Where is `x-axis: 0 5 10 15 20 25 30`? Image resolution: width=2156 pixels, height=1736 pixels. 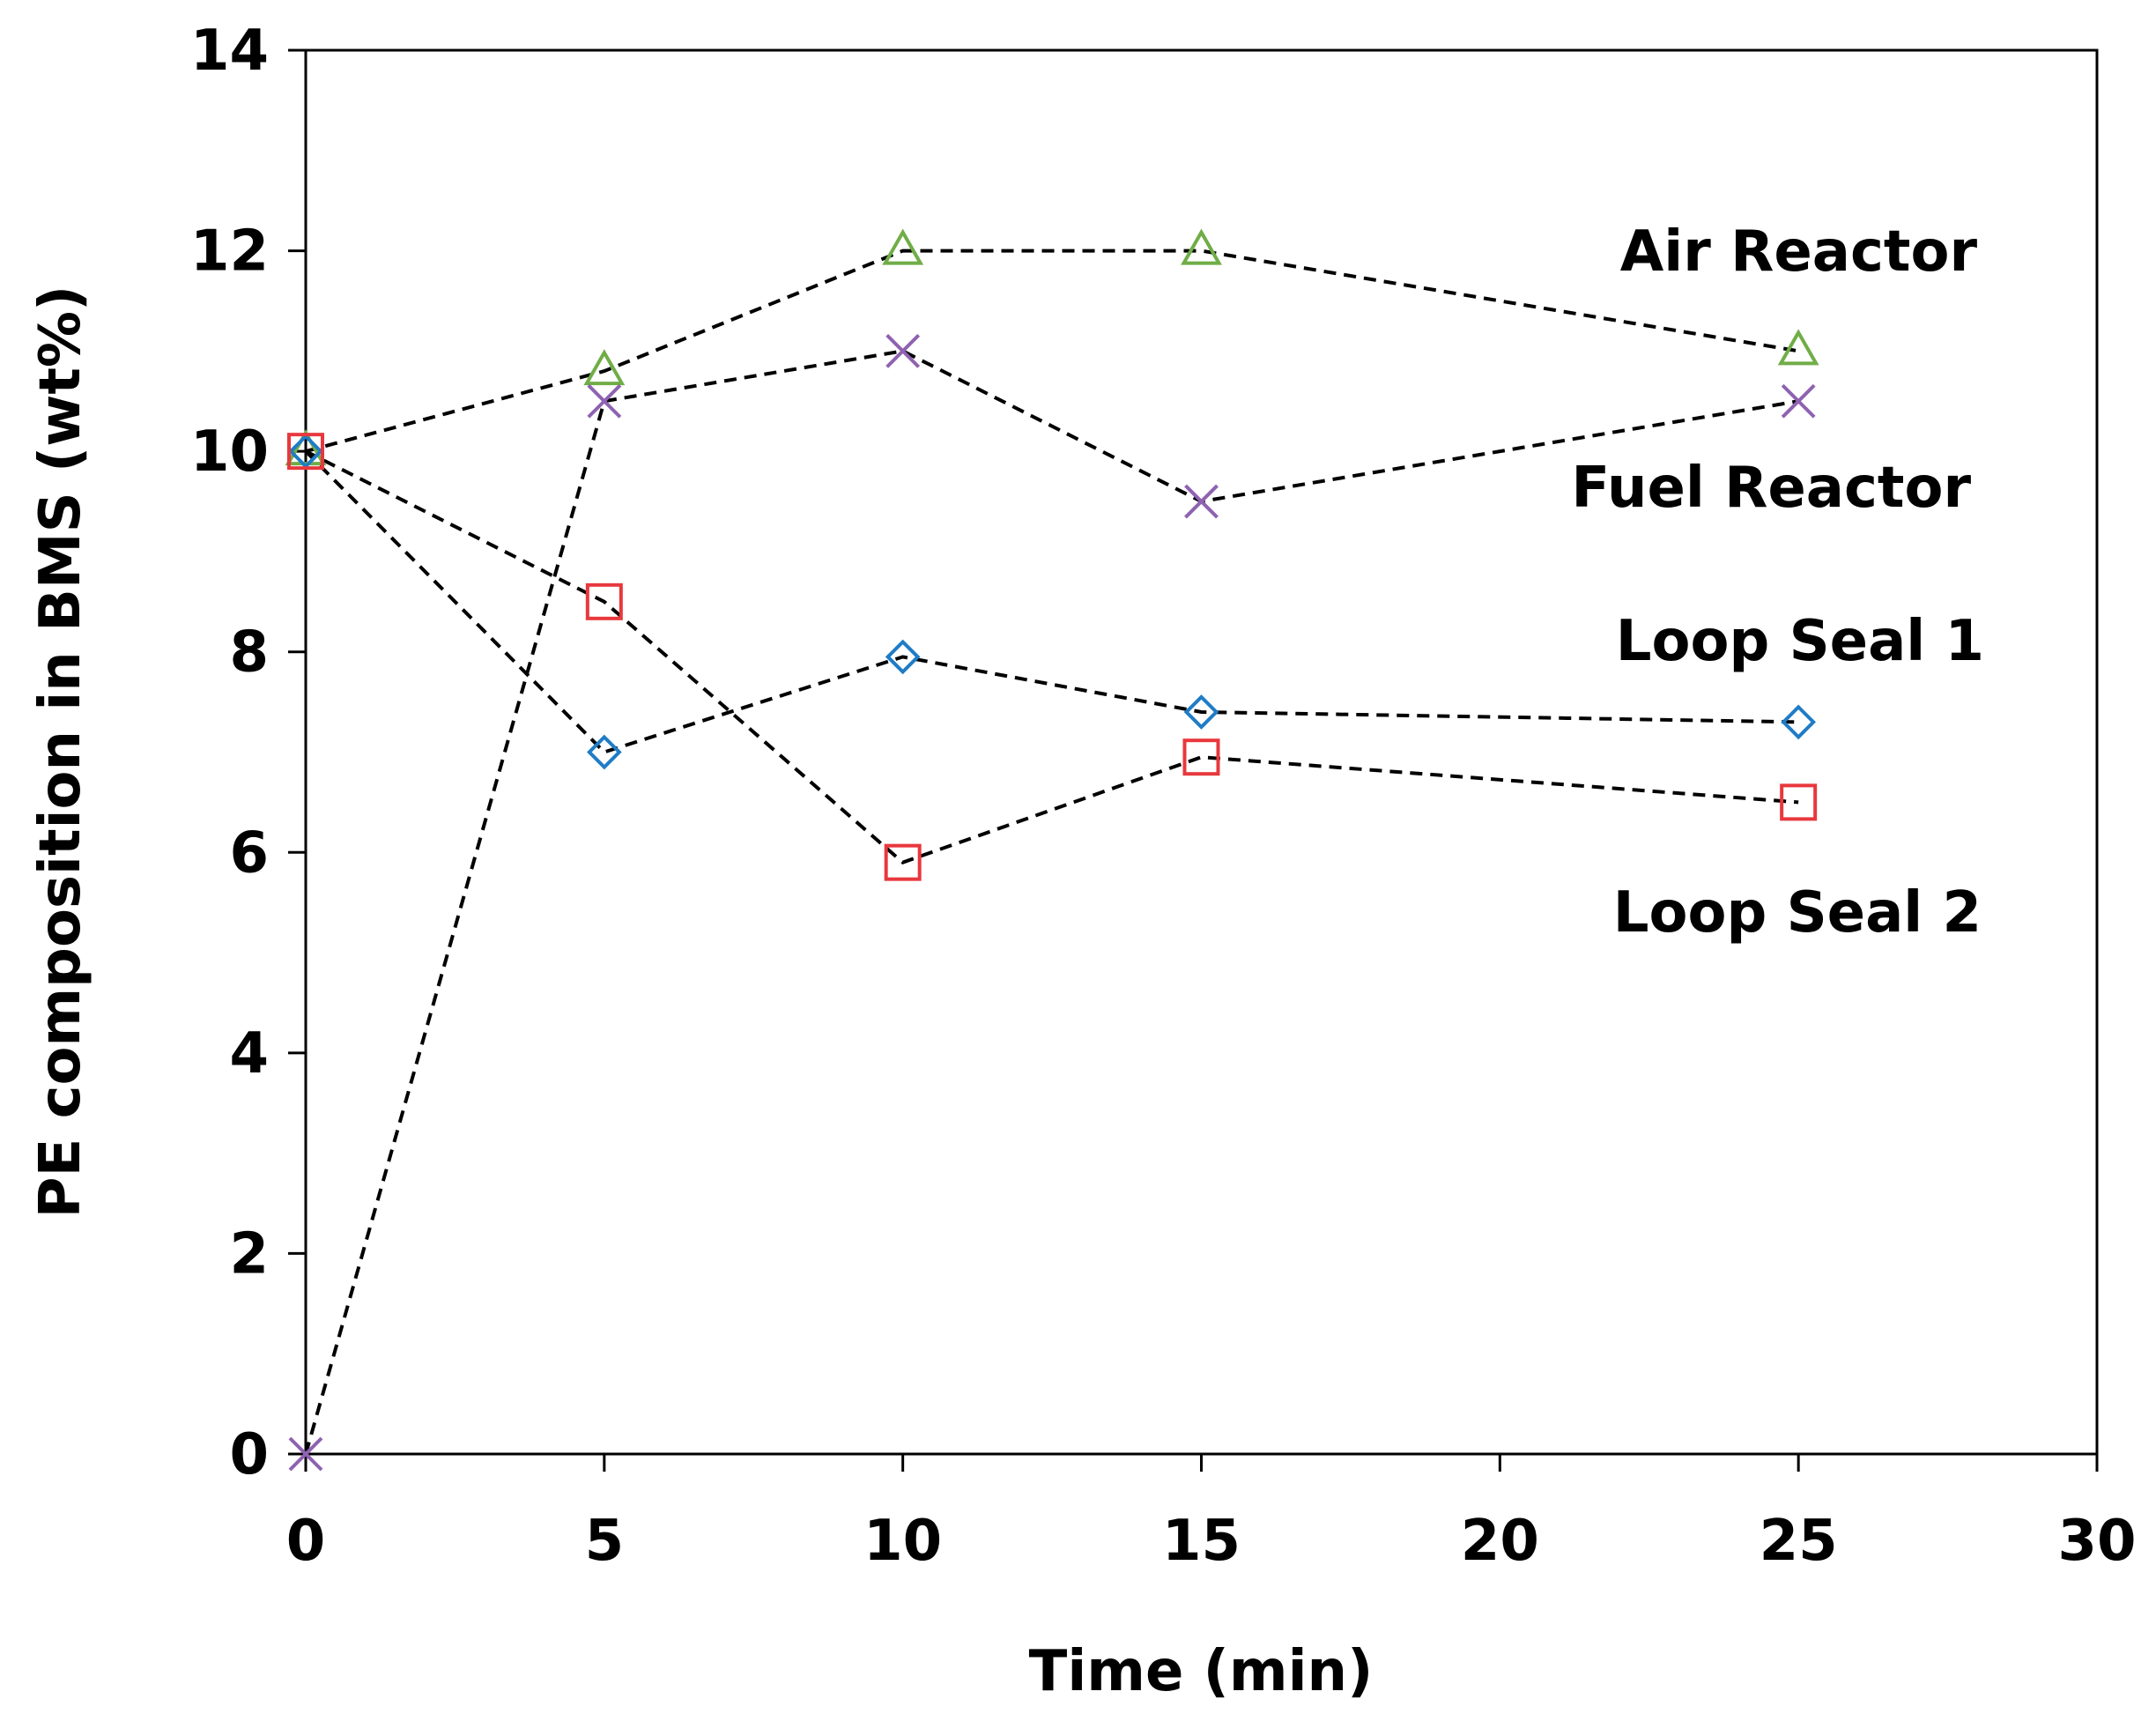 x-axis: 0 5 10 15 20 25 30 is located at coordinates (1211, 1514).